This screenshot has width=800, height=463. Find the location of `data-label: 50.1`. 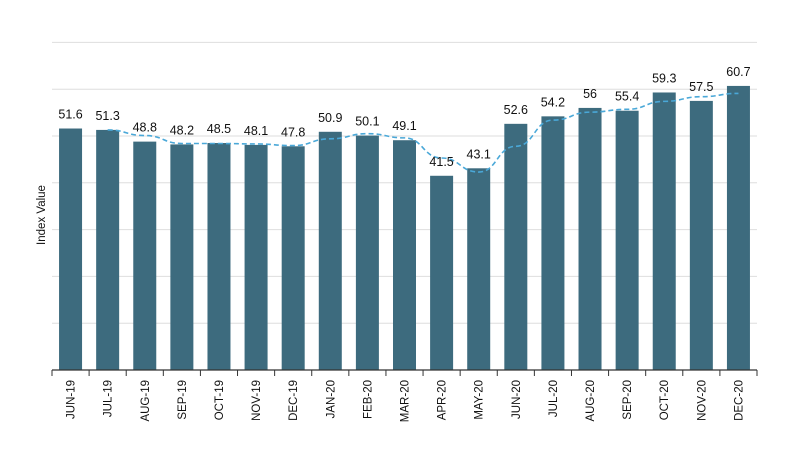

data-label: 50.1 is located at coordinates (367, 122).